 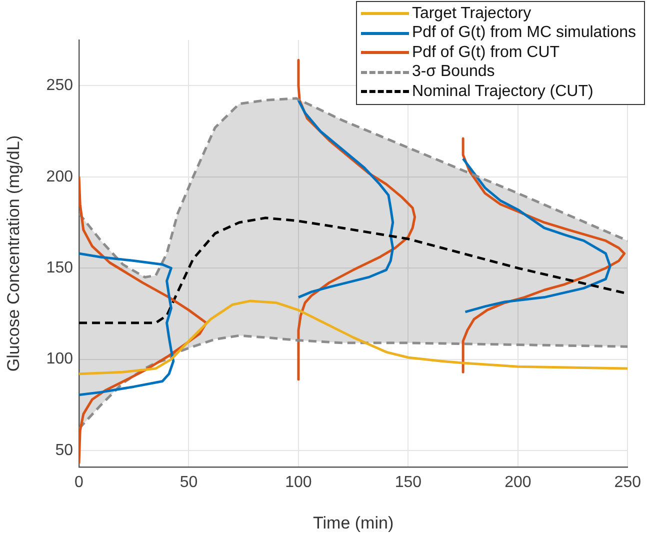 I want to click on legend-label: 3-σ Bounds, so click(x=453, y=72).